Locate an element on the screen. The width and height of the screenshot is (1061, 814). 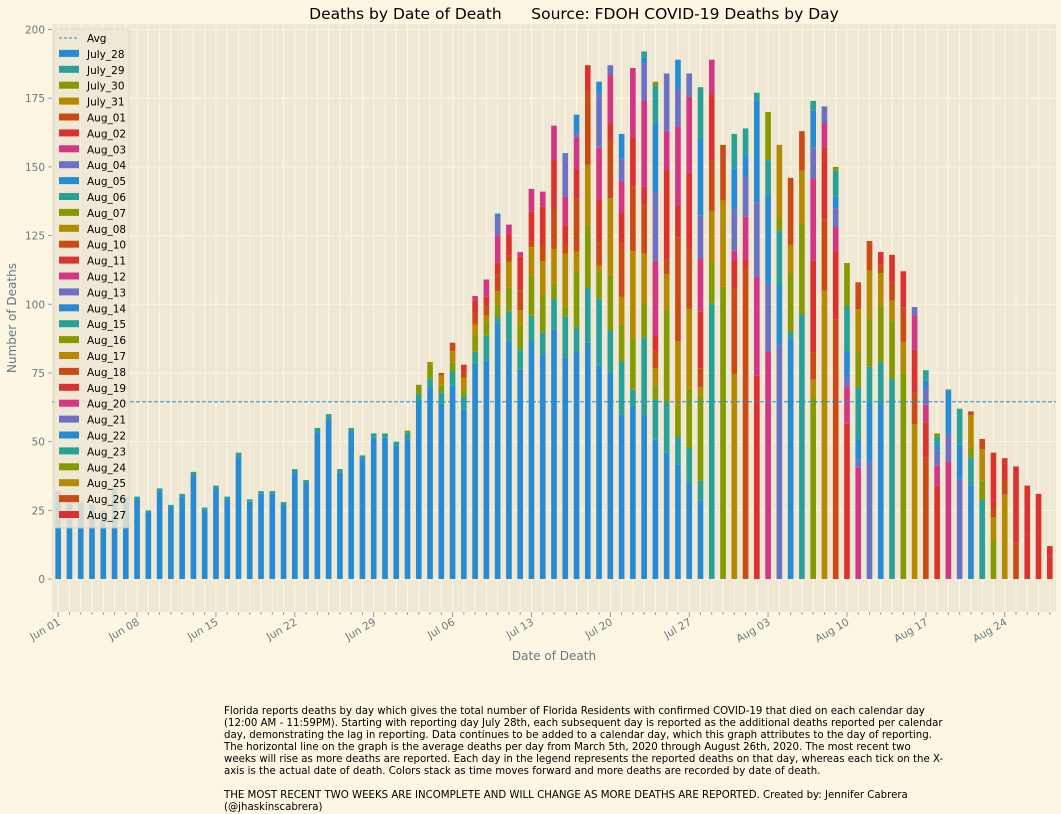
y-tick-label: 75 is located at coordinates (38, 374).